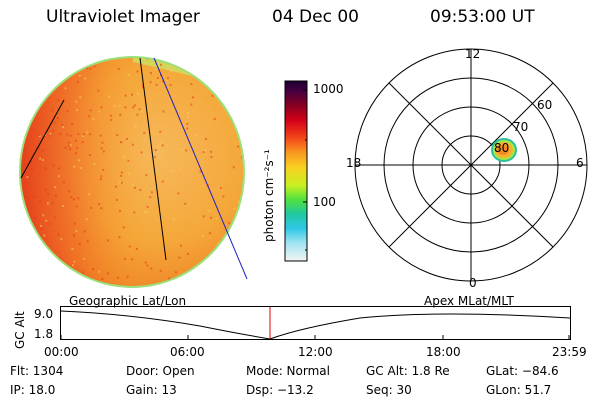 This screenshot has height=400, width=600. I want to click on color-bar, so click(296, 171).